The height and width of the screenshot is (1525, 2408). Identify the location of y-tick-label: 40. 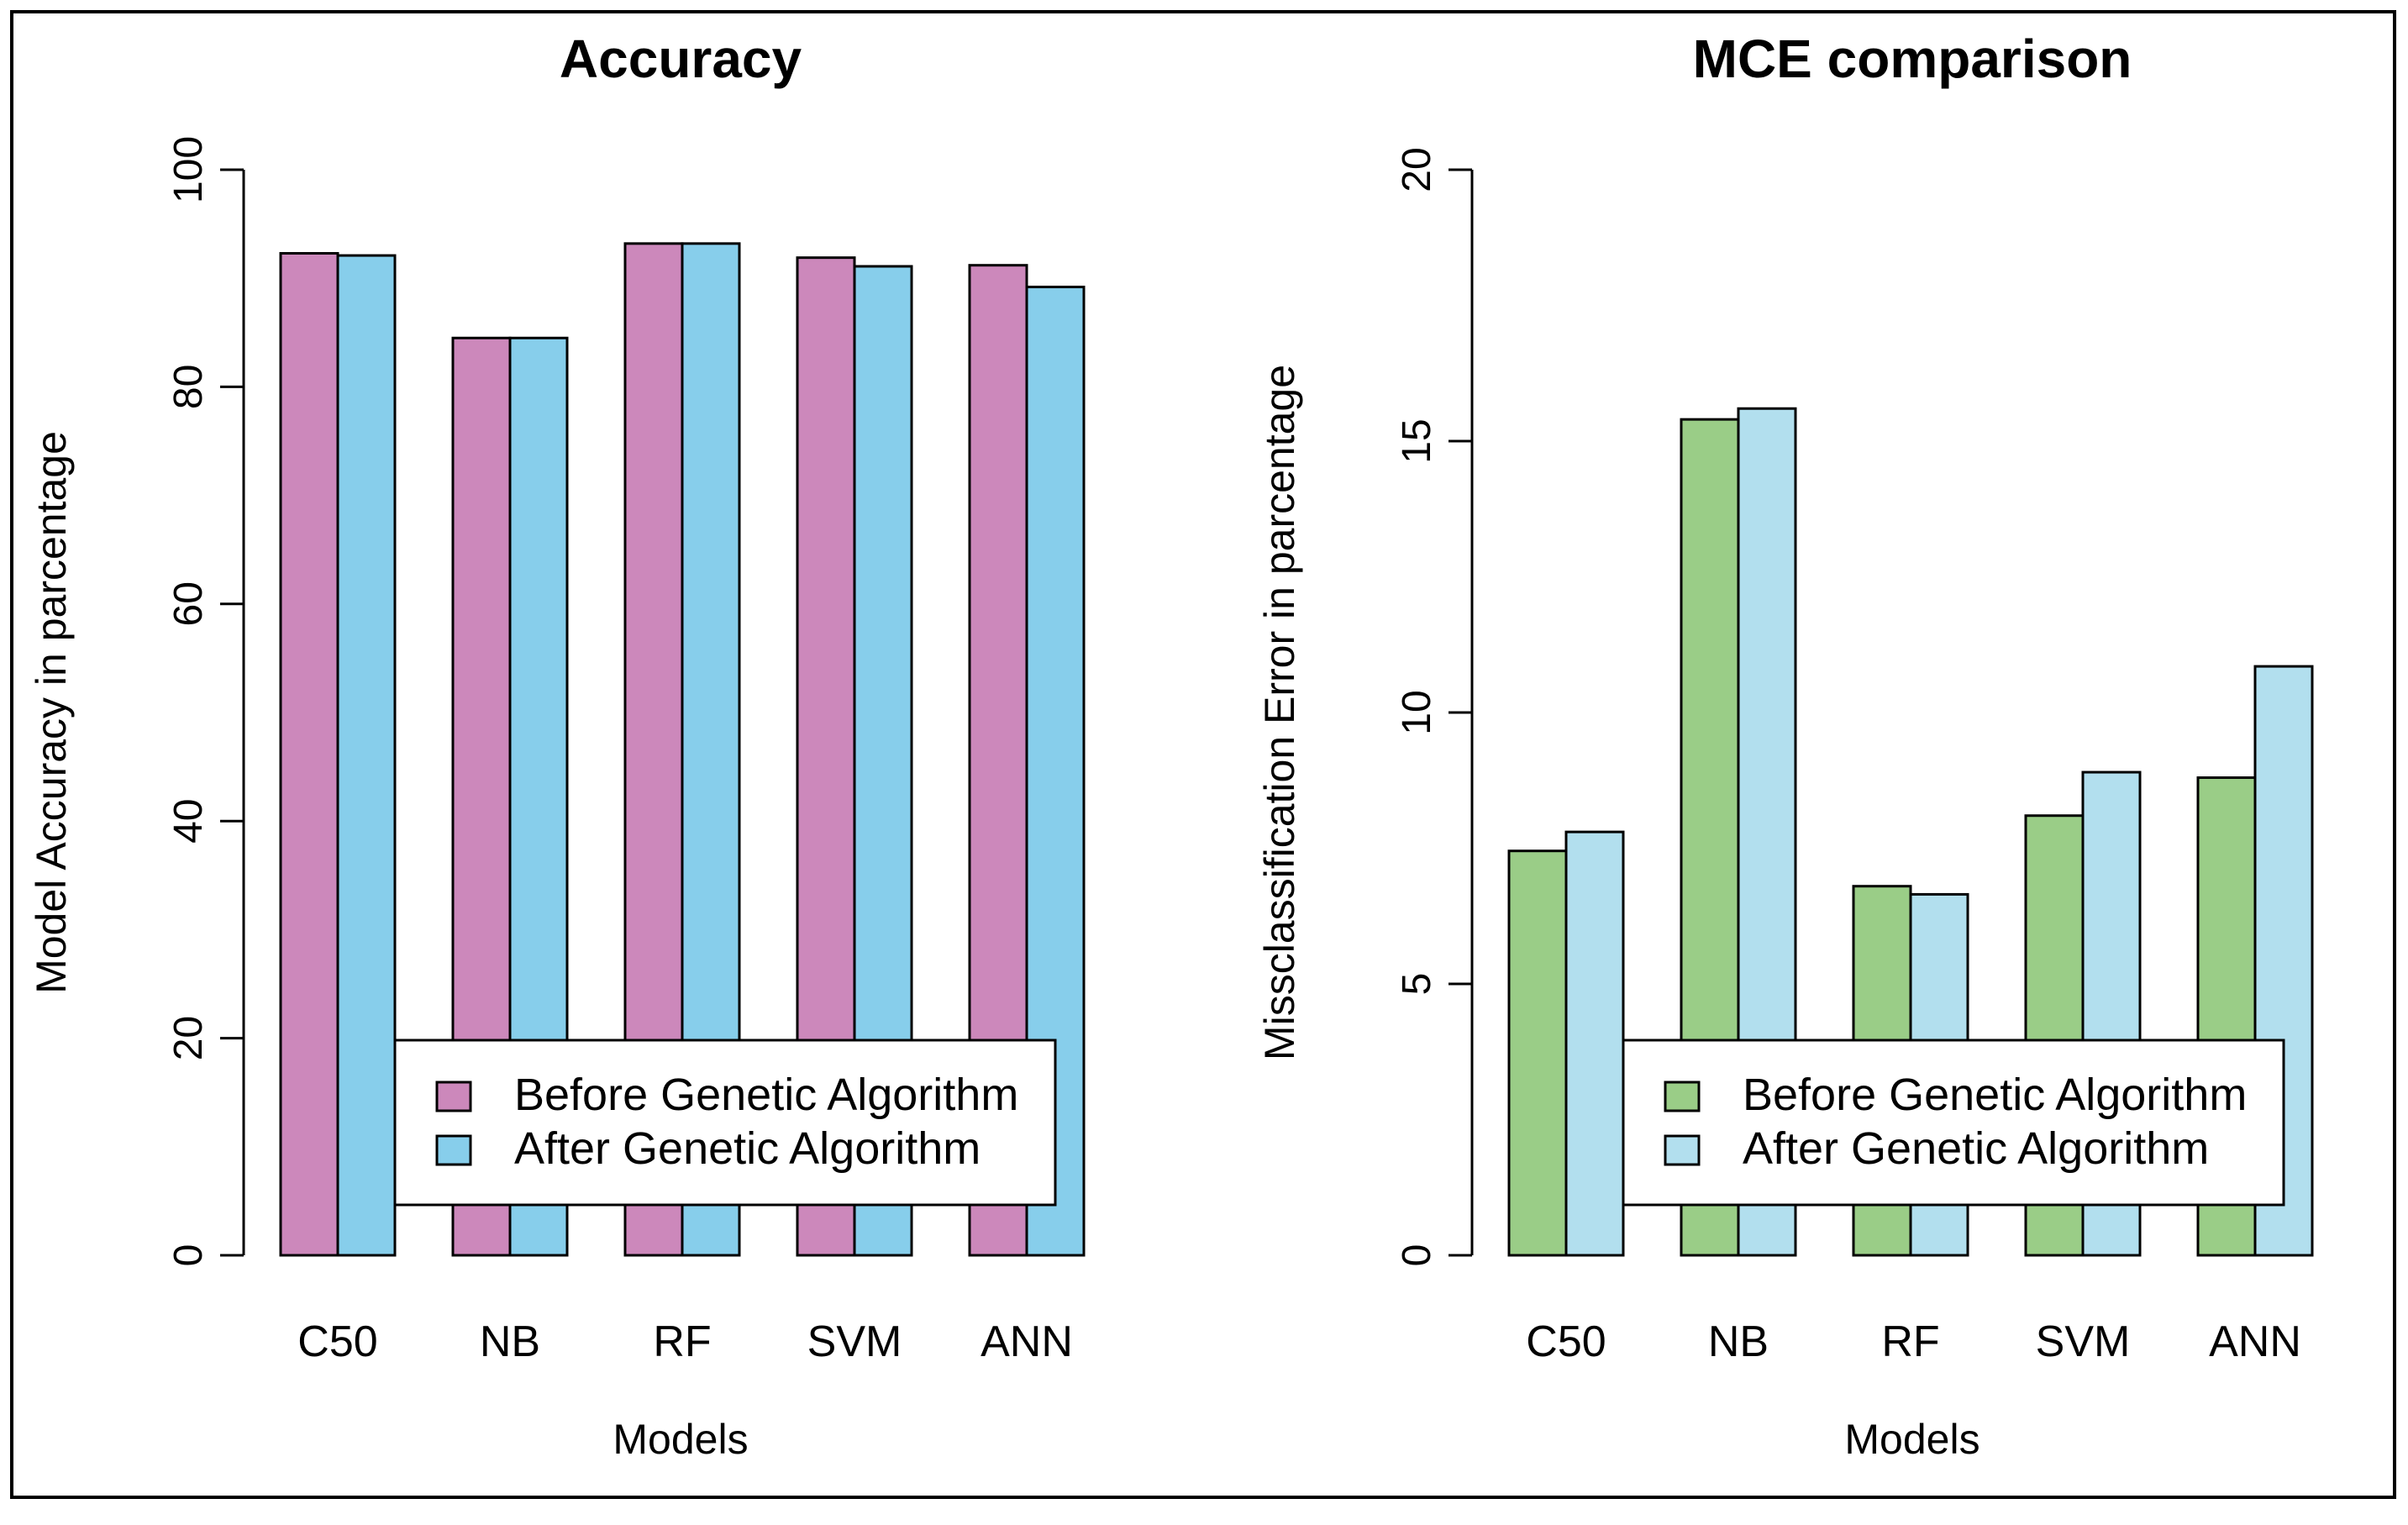
(188, 822).